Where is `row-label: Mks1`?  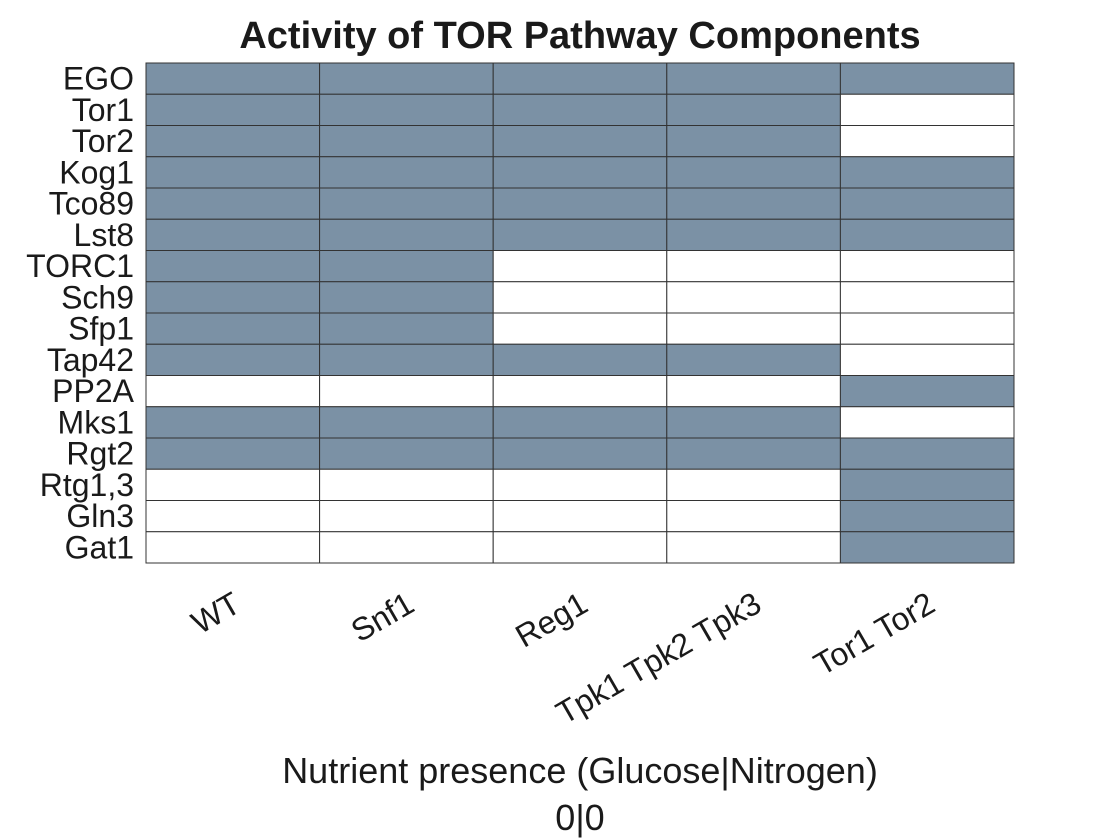 row-label: Mks1 is located at coordinates (96, 422).